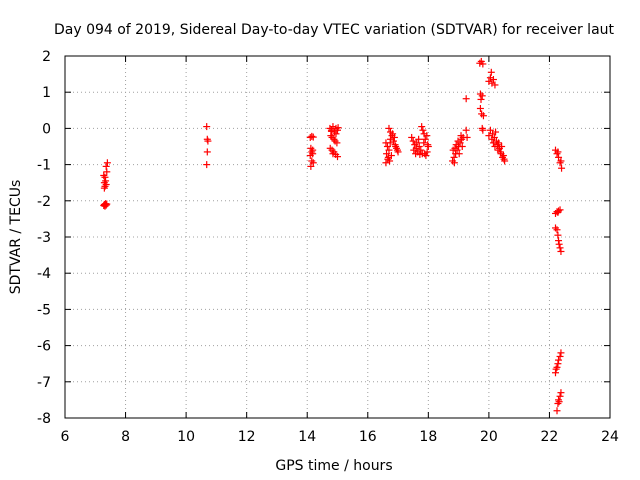 This screenshot has height=480, width=640. Describe the element at coordinates (16, 237) in the screenshot. I see `y-axis-label: SDTVAR / TECUs` at that location.